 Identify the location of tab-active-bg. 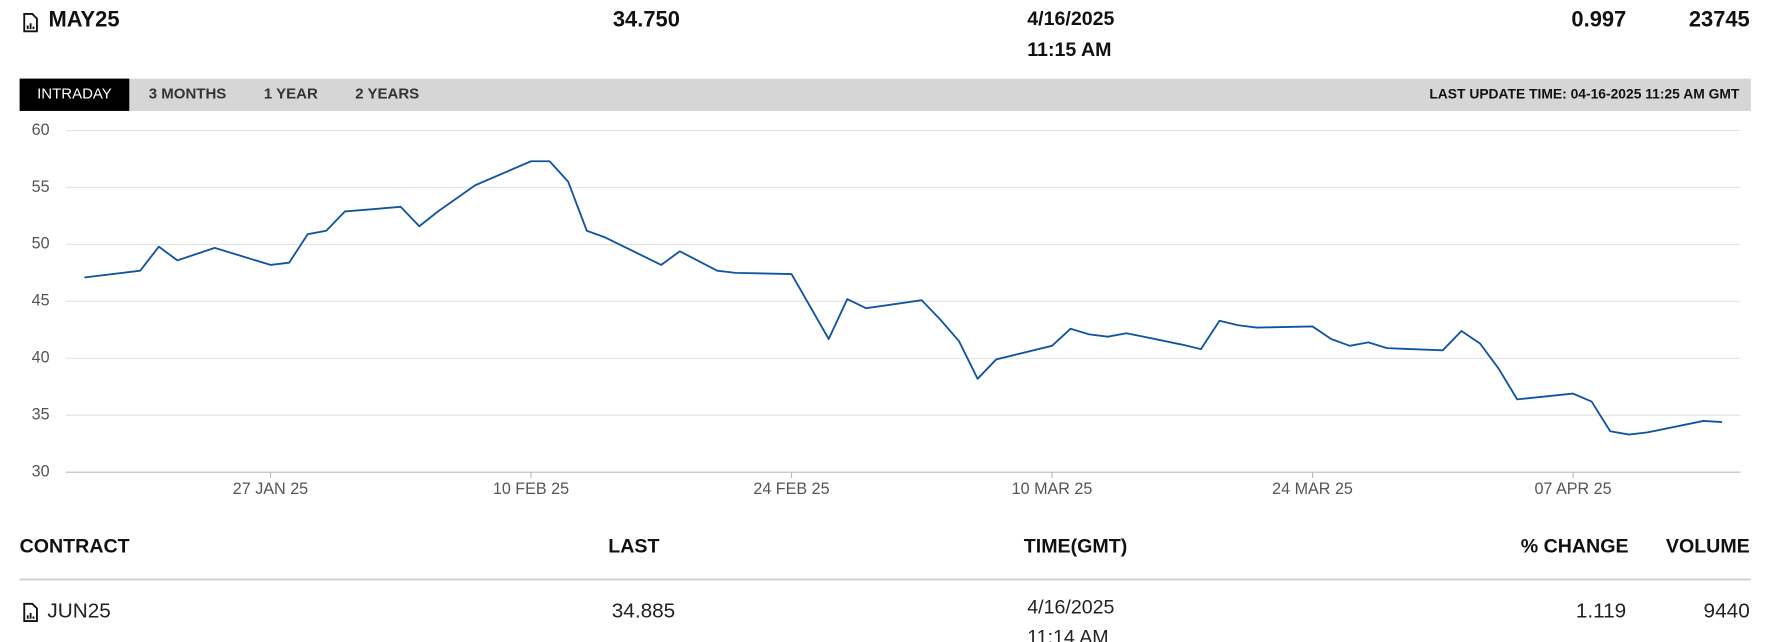
(74, 94).